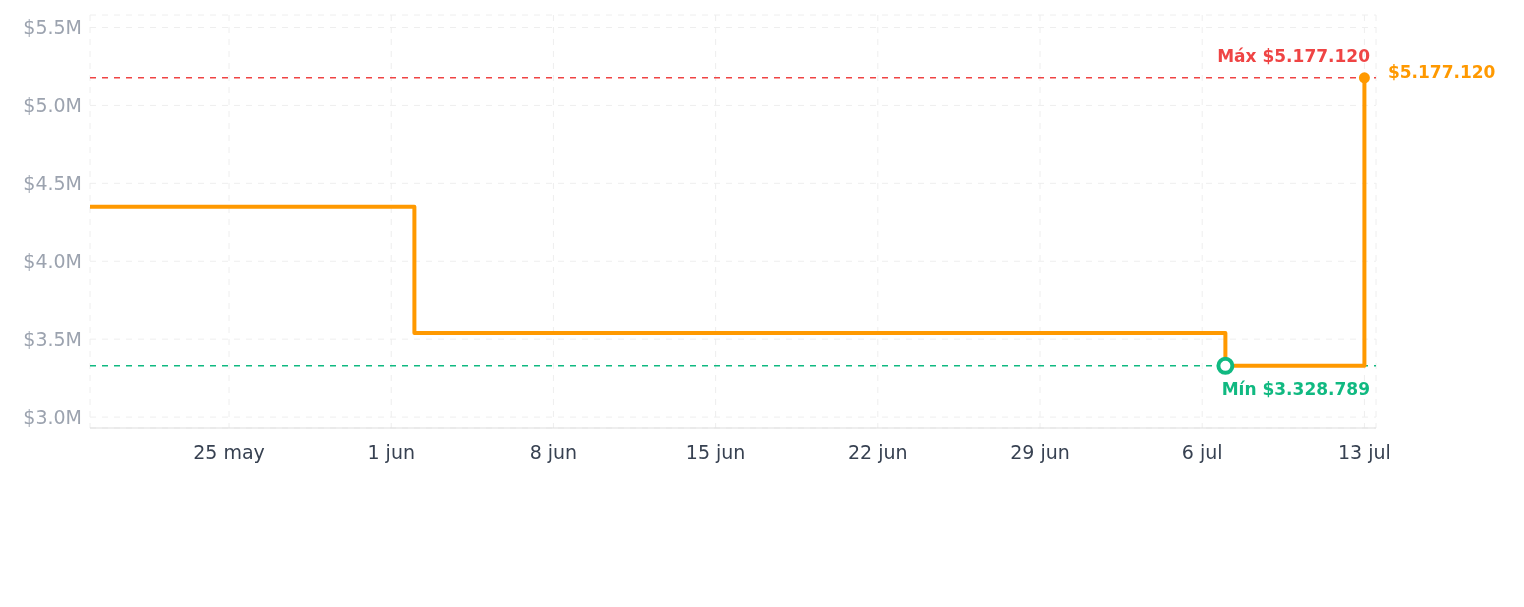 The height and width of the screenshot is (607, 1524). I want to click on x-tick-label: 8 jun, so click(553, 452).